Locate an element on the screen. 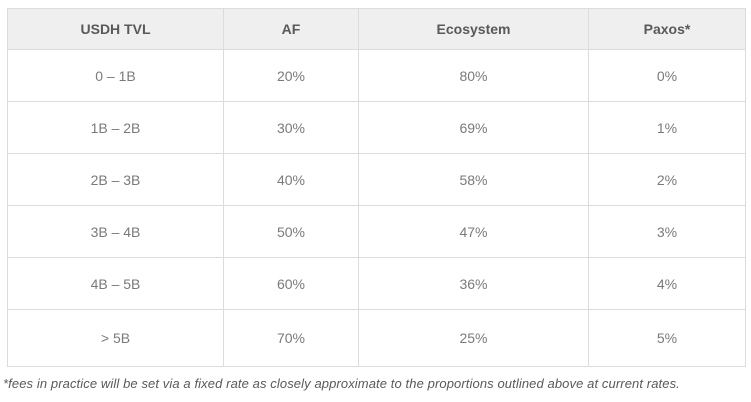  cell-paxos-share: 4% is located at coordinates (667, 283).